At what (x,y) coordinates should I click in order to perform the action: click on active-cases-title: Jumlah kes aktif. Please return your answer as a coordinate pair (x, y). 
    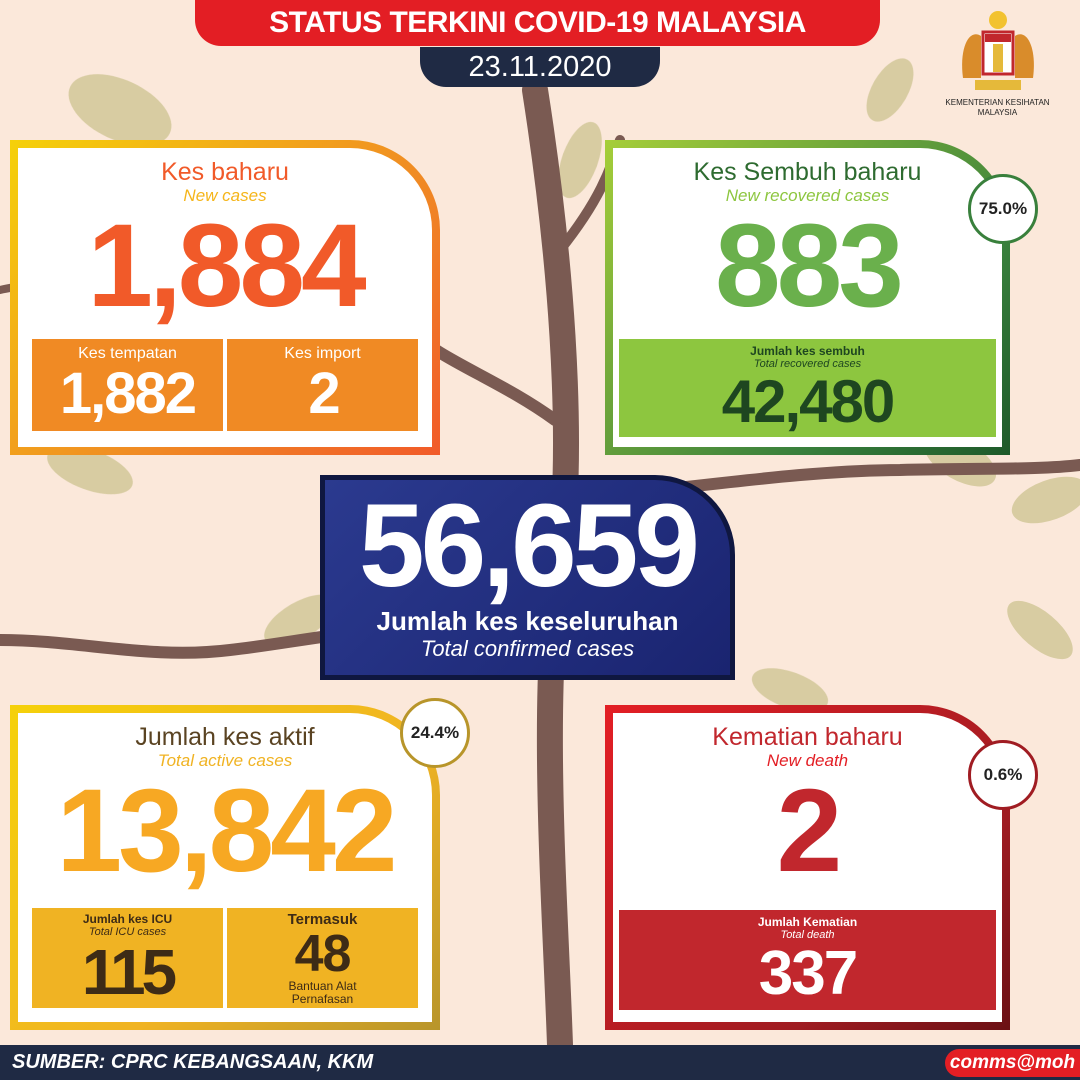
    Looking at the image, I should click on (225, 737).